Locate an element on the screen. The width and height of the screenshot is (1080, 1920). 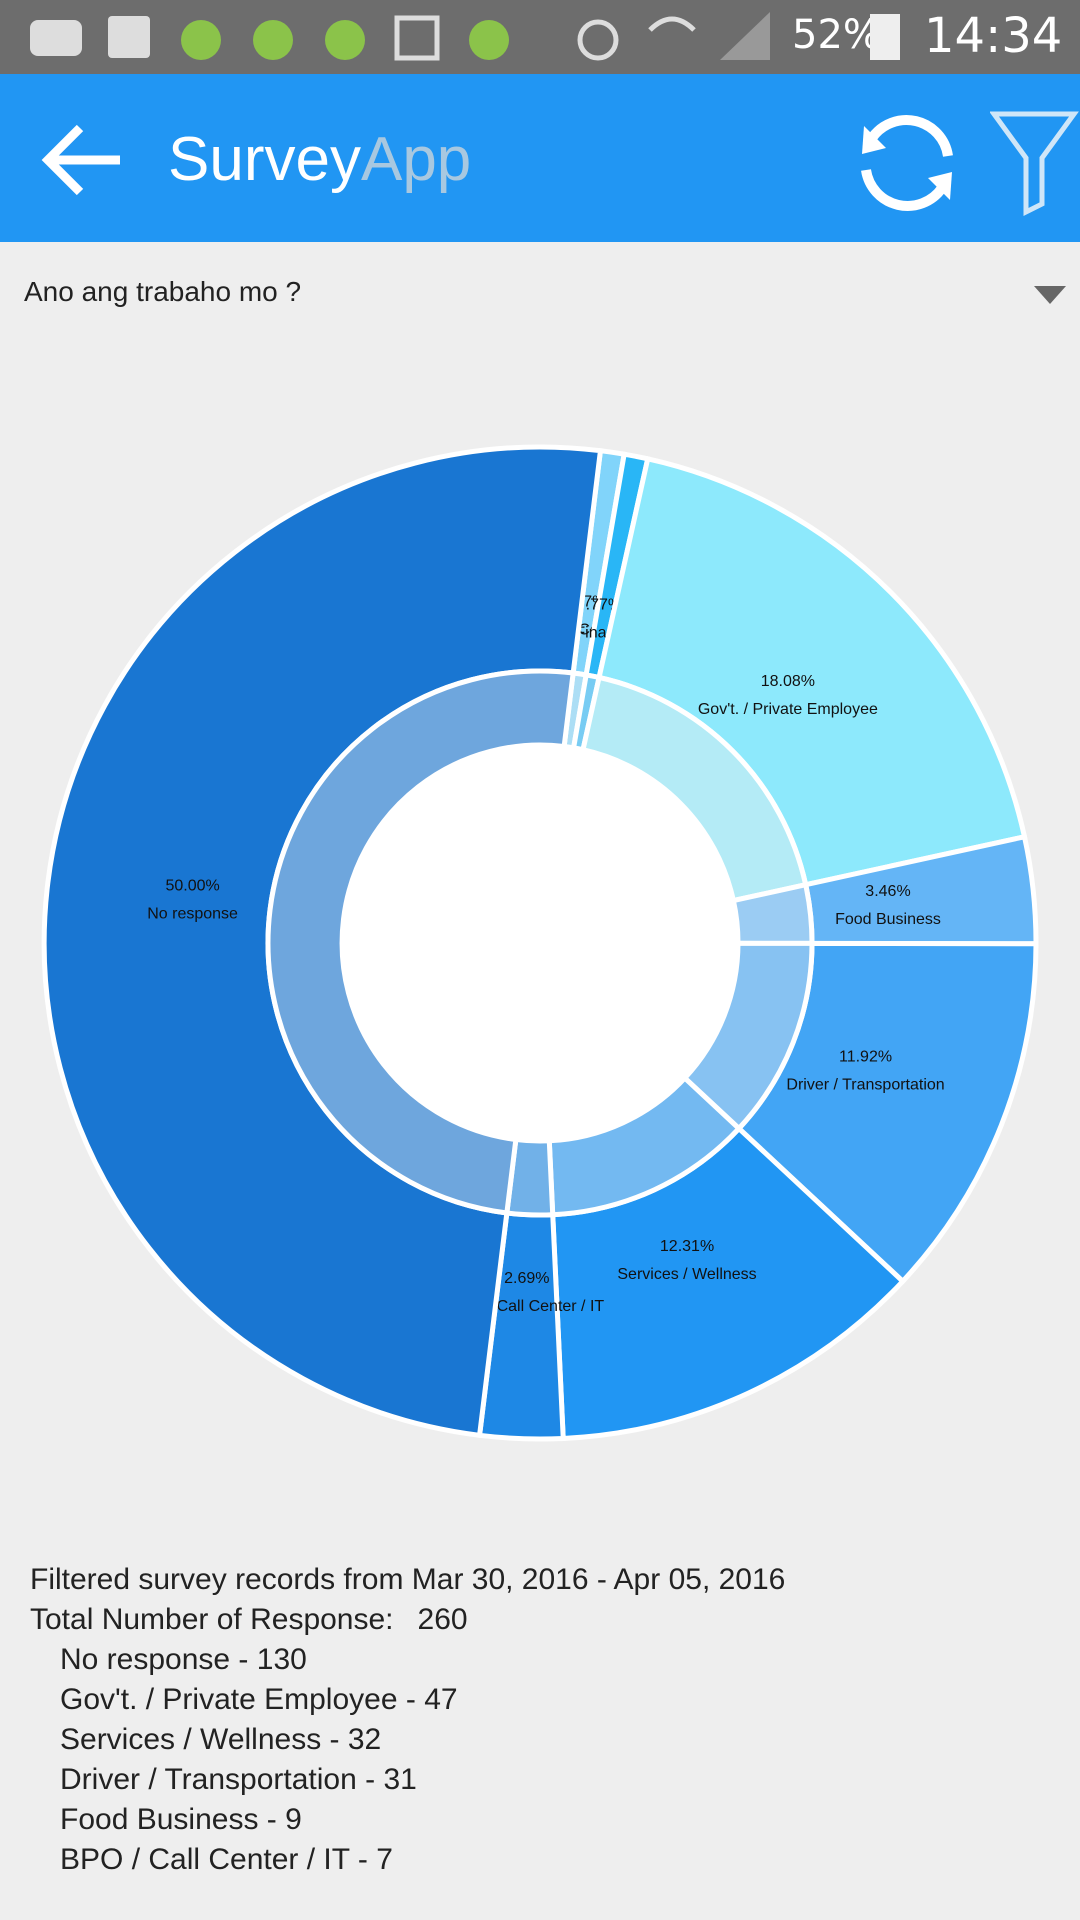
slice-percent: 11.92% is located at coordinates (865, 1057).